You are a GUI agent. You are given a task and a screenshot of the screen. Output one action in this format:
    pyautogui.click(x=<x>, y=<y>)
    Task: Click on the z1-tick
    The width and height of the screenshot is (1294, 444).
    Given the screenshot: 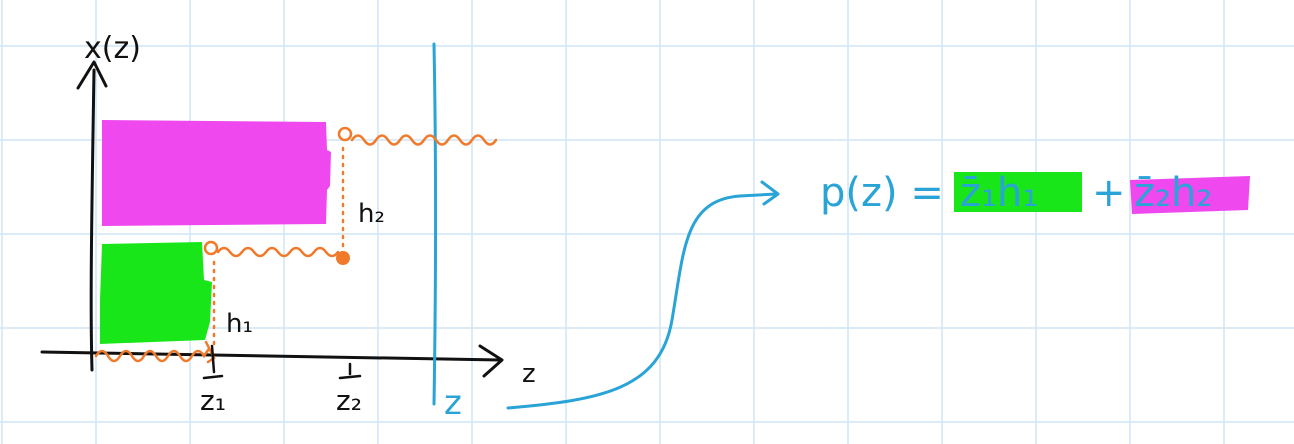 What is the action you would take?
    pyautogui.click(x=213, y=362)
    